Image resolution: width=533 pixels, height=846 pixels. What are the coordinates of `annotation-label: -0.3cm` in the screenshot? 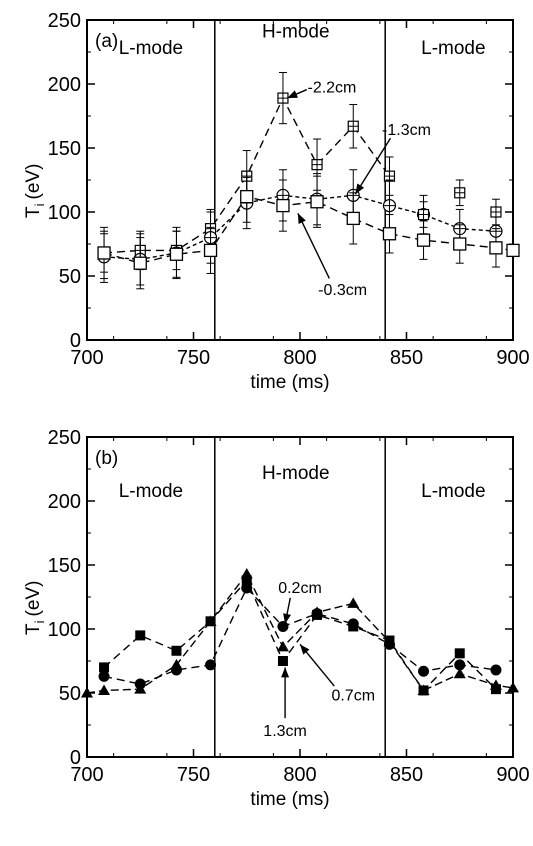 It's located at (342, 290).